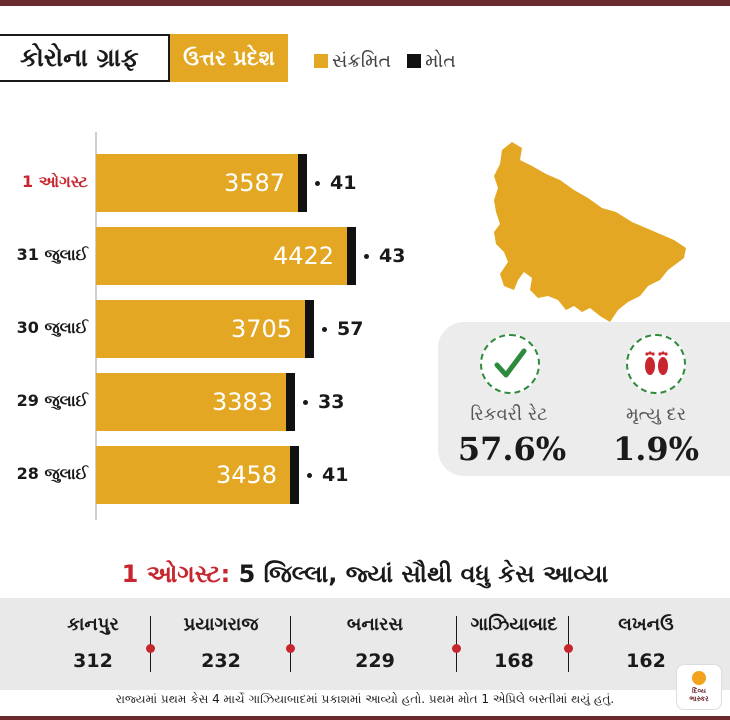  Describe the element at coordinates (55, 181) in the screenshot. I see `bar-category-label: 1 ઓગસ્ટ` at that location.